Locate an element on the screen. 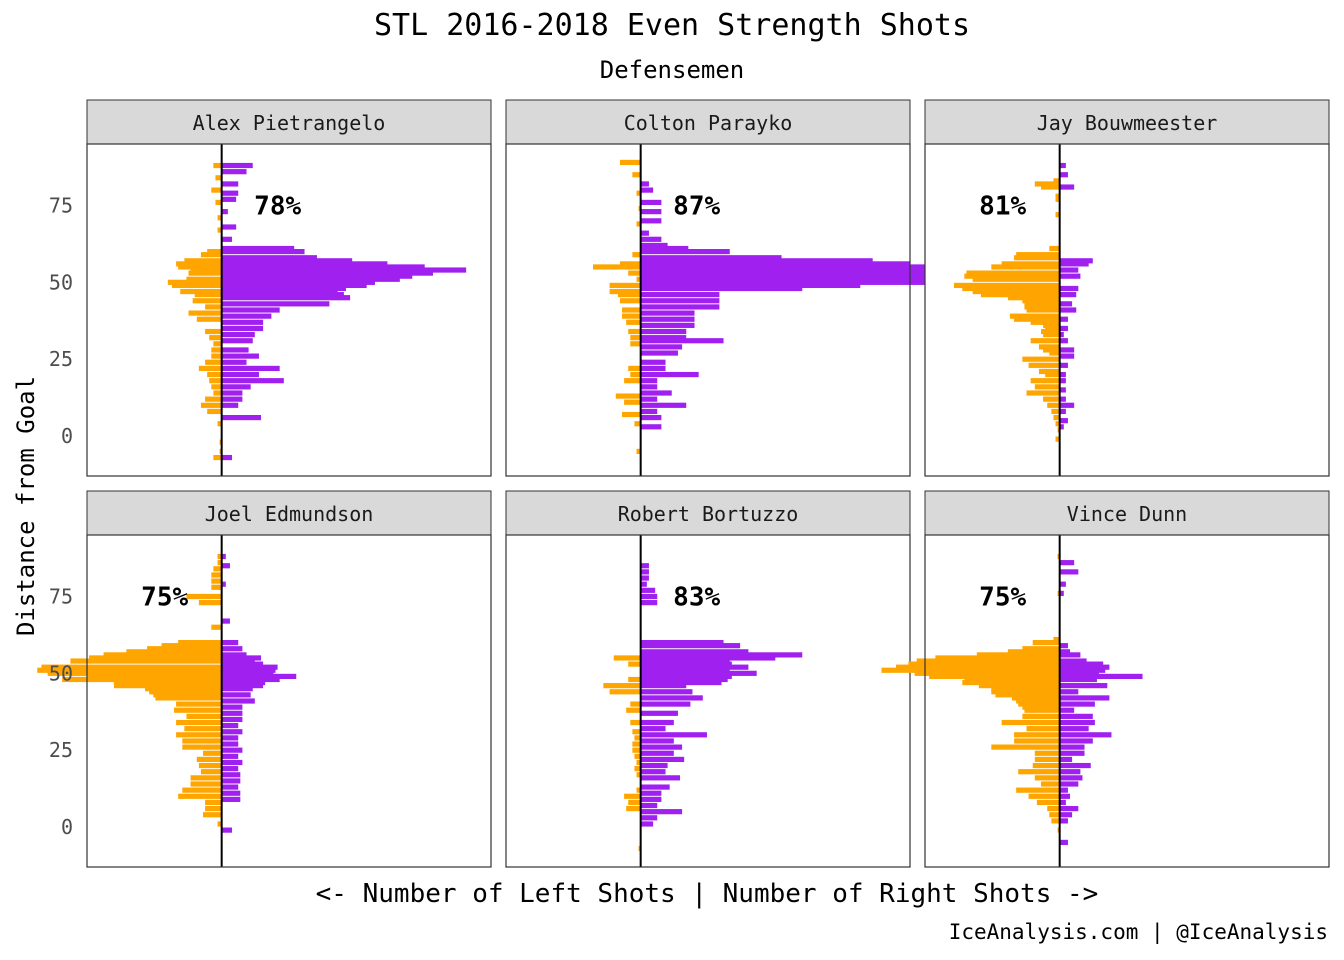 The width and height of the screenshot is (1344, 960). facet-strip-label: Vince Dunn is located at coordinates (1127, 514).